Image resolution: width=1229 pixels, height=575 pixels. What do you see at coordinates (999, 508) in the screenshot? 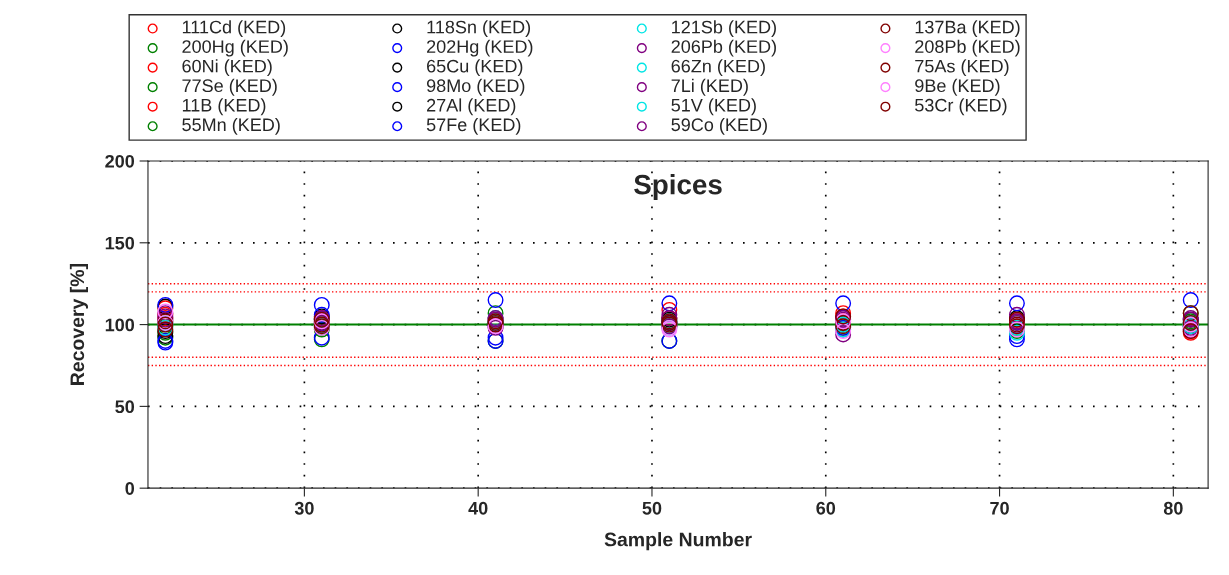
I see `x-tick-label: 70` at bounding box center [999, 508].